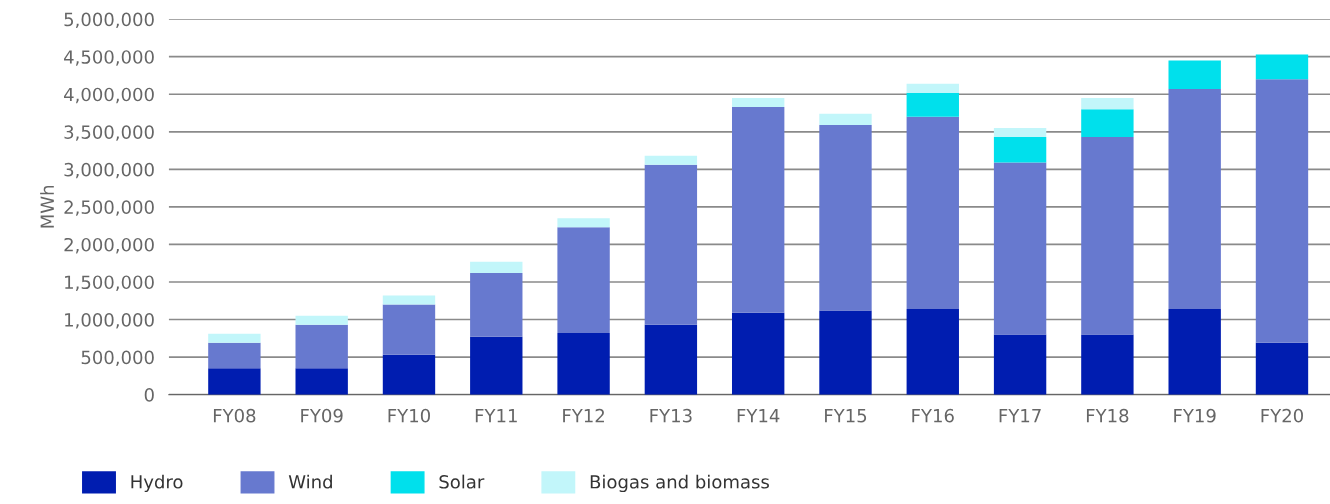  Describe the element at coordinates (462, 481) in the screenshot. I see `legend-label: Solar` at that location.